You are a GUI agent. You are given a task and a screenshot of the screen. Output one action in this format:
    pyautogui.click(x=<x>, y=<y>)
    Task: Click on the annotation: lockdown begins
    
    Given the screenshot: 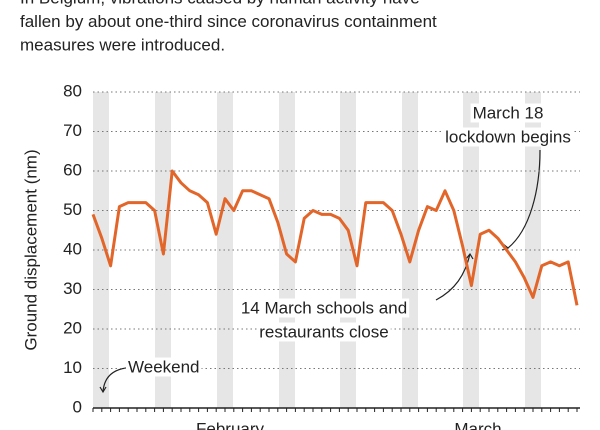 What is the action you would take?
    pyautogui.click(x=508, y=136)
    